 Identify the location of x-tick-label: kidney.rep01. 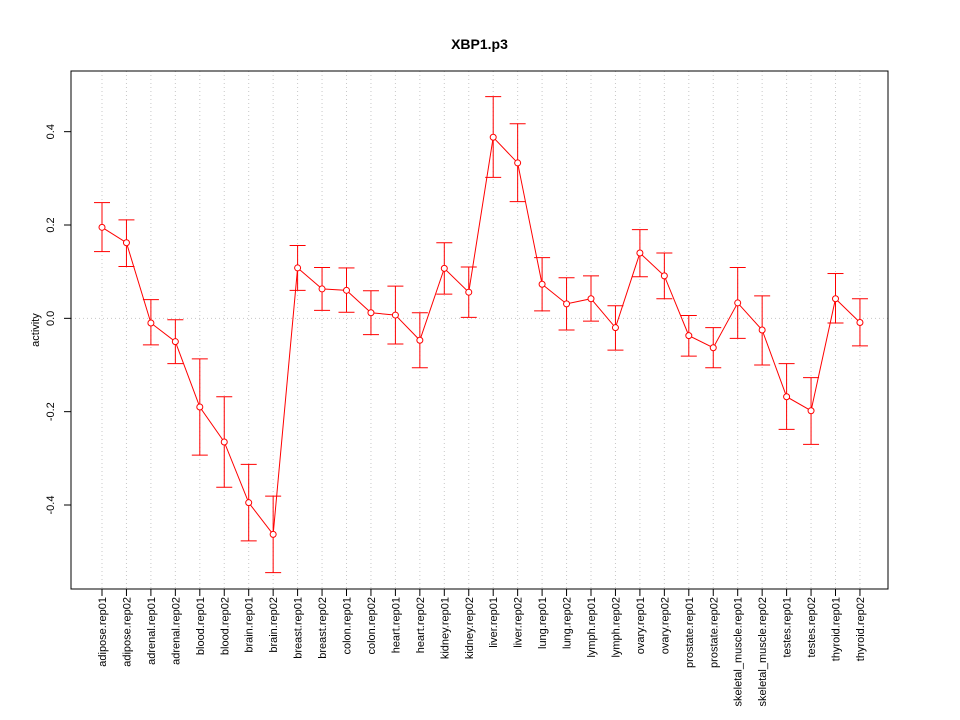
(445, 628).